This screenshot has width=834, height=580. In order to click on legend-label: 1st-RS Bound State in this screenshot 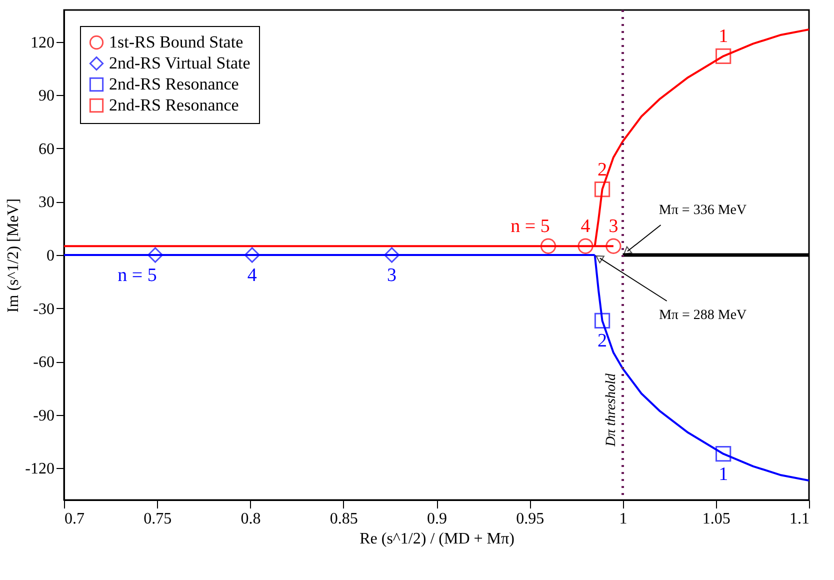, I will do `click(176, 42)`.